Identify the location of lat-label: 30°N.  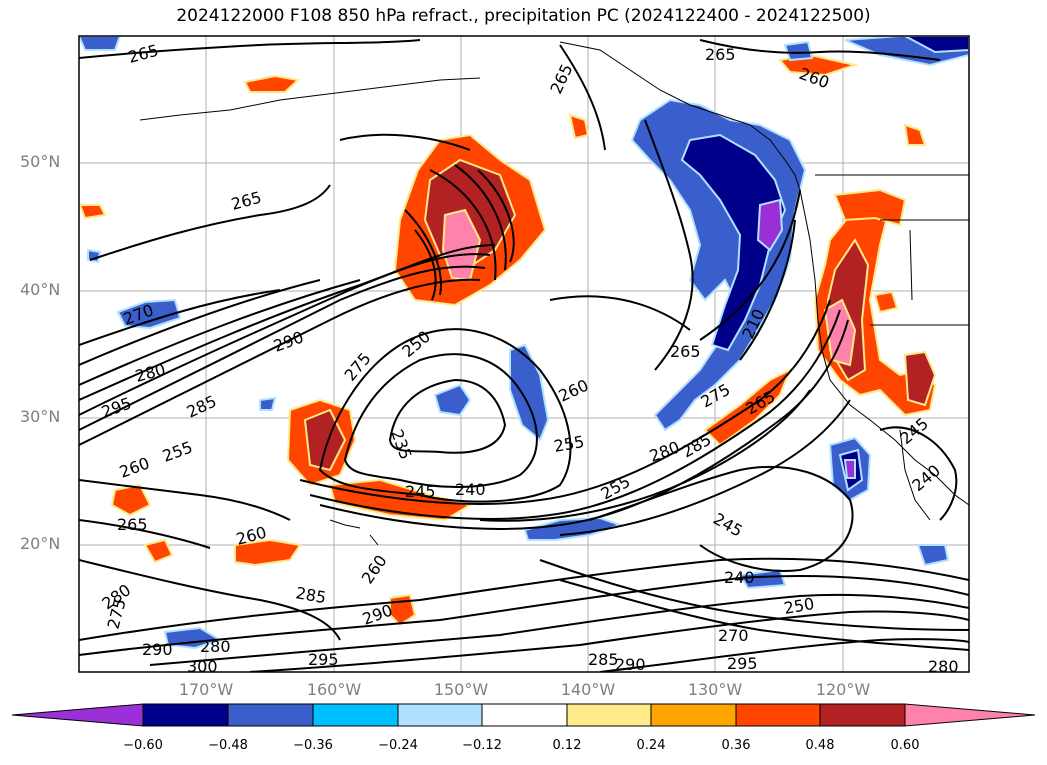
(40, 416).